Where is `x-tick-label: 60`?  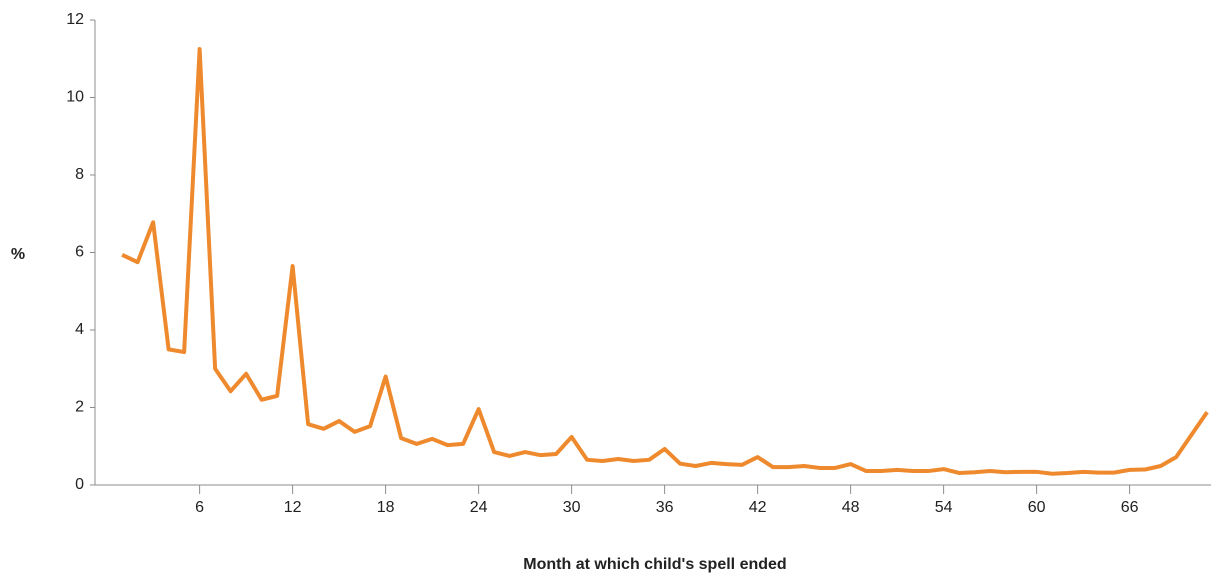 x-tick-label: 60 is located at coordinates (1037, 507).